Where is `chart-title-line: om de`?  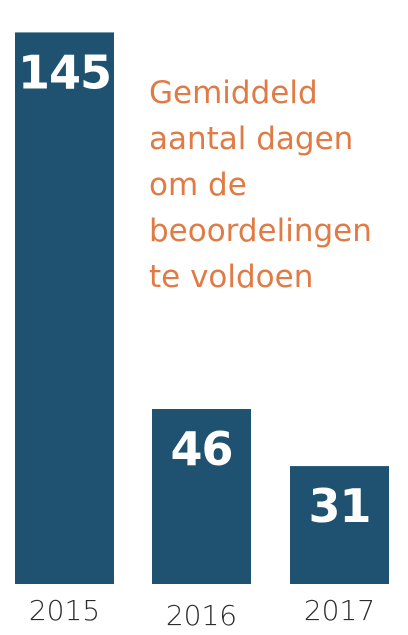 chart-title-line: om de is located at coordinates (198, 185).